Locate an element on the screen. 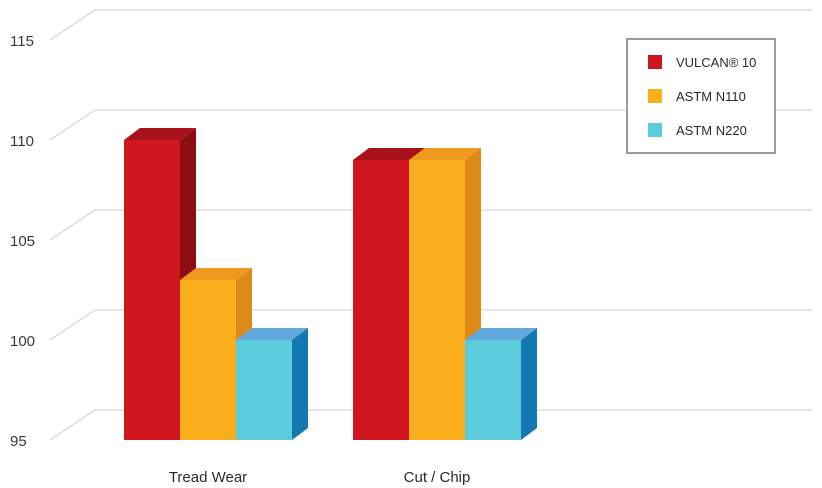 The image size is (822, 488). y-tick-label: 110 is located at coordinates (22, 141).